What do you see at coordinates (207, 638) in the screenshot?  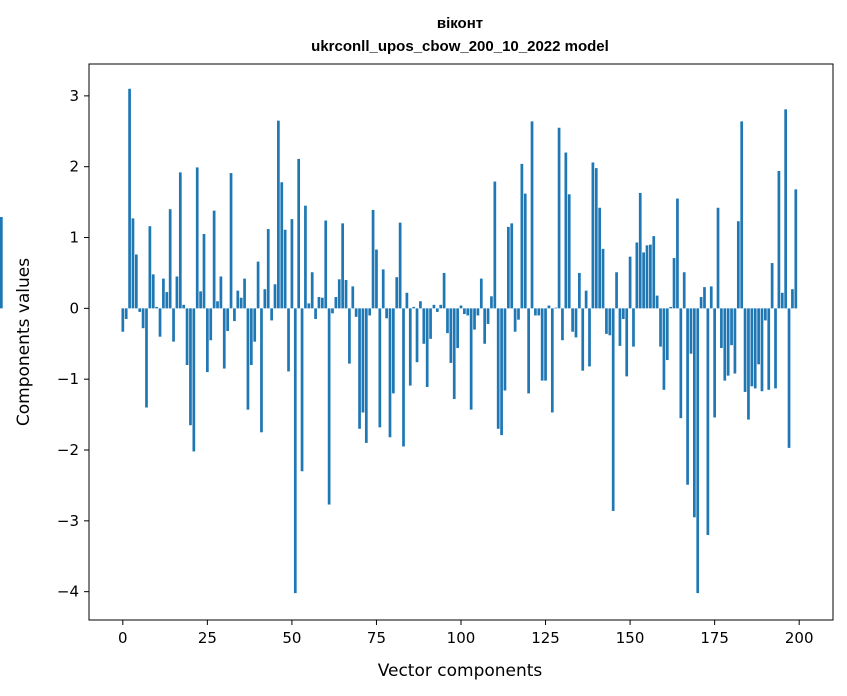 I see `x-tick-label: 25` at bounding box center [207, 638].